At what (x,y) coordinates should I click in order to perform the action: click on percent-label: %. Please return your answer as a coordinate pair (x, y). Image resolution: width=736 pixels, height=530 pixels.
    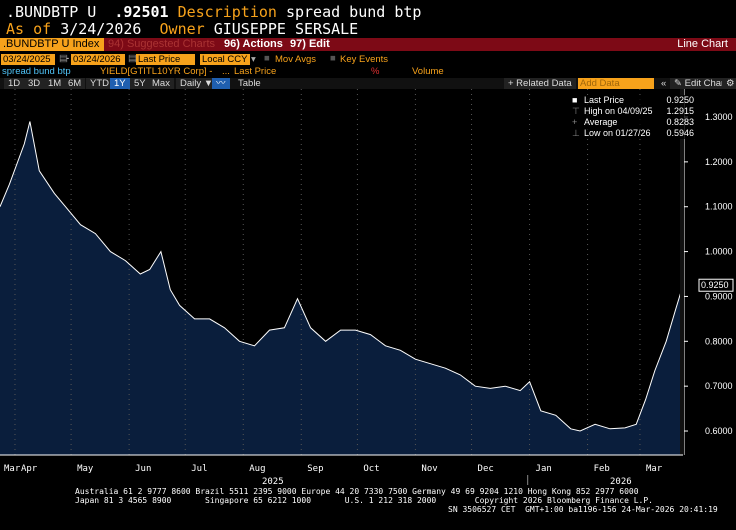
    Looking at the image, I should click on (375, 71).